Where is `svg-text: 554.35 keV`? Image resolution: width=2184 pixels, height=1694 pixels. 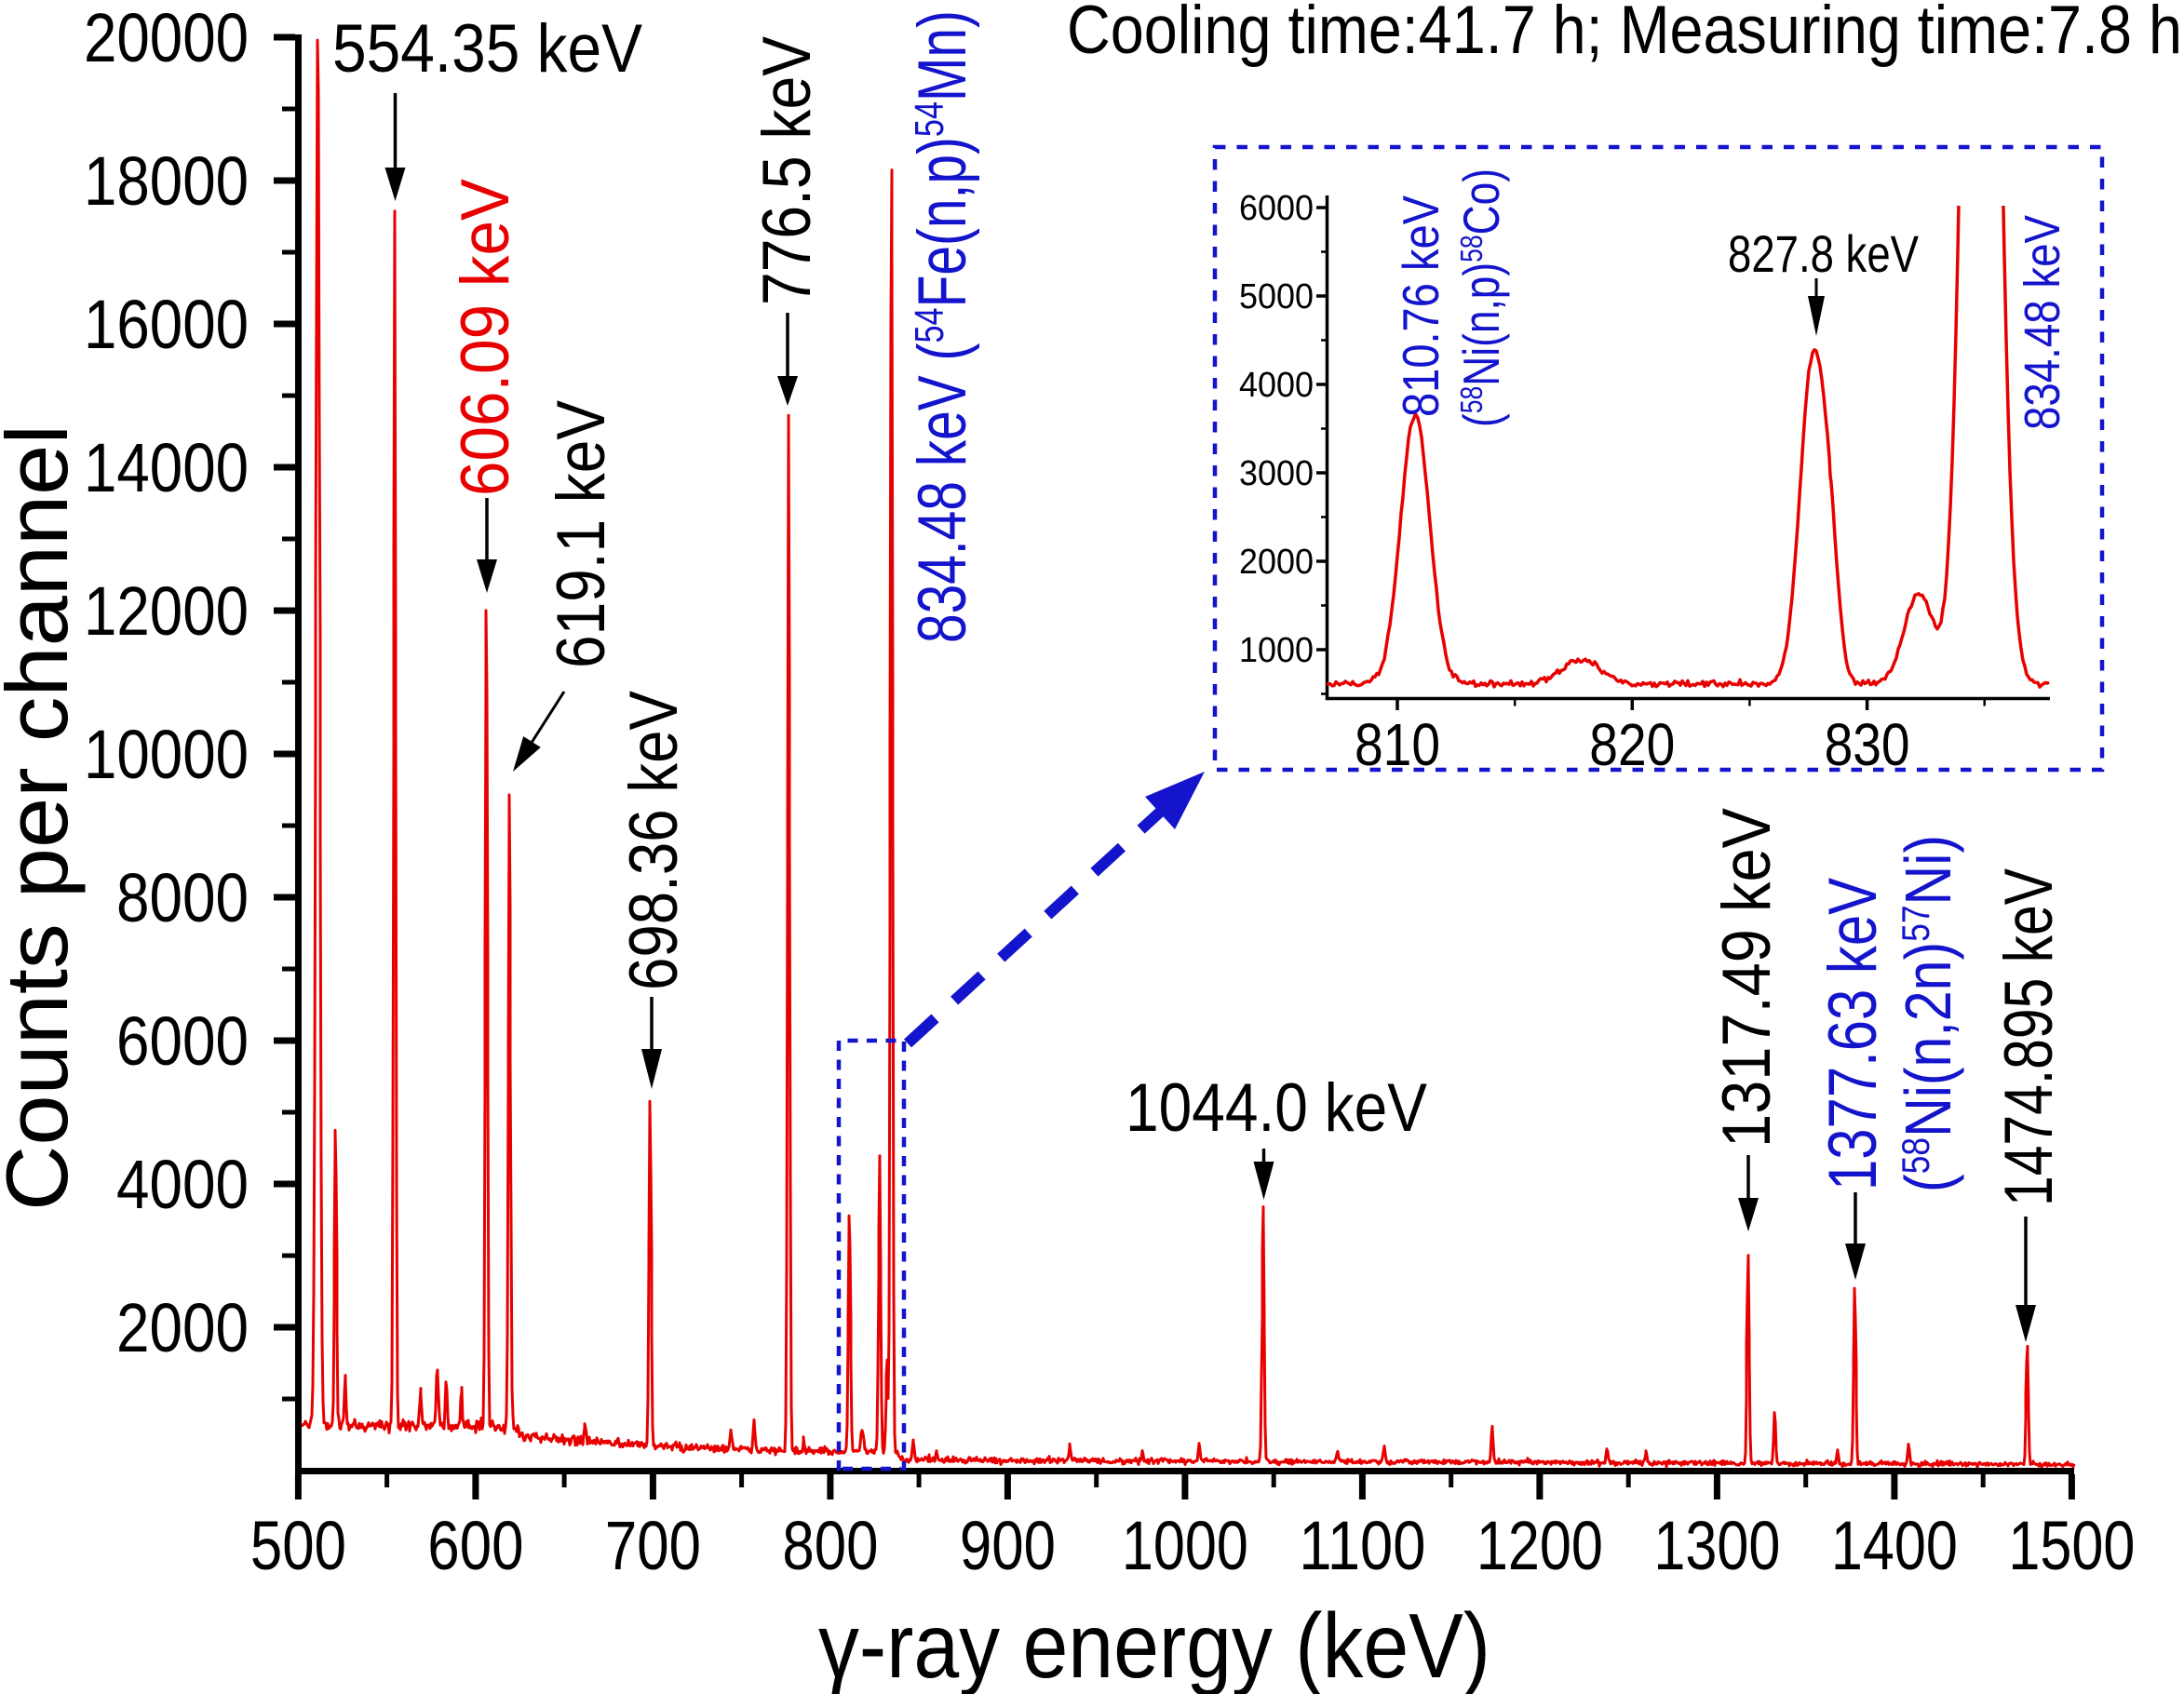 svg-text: 554.35 keV is located at coordinates (487, 49).